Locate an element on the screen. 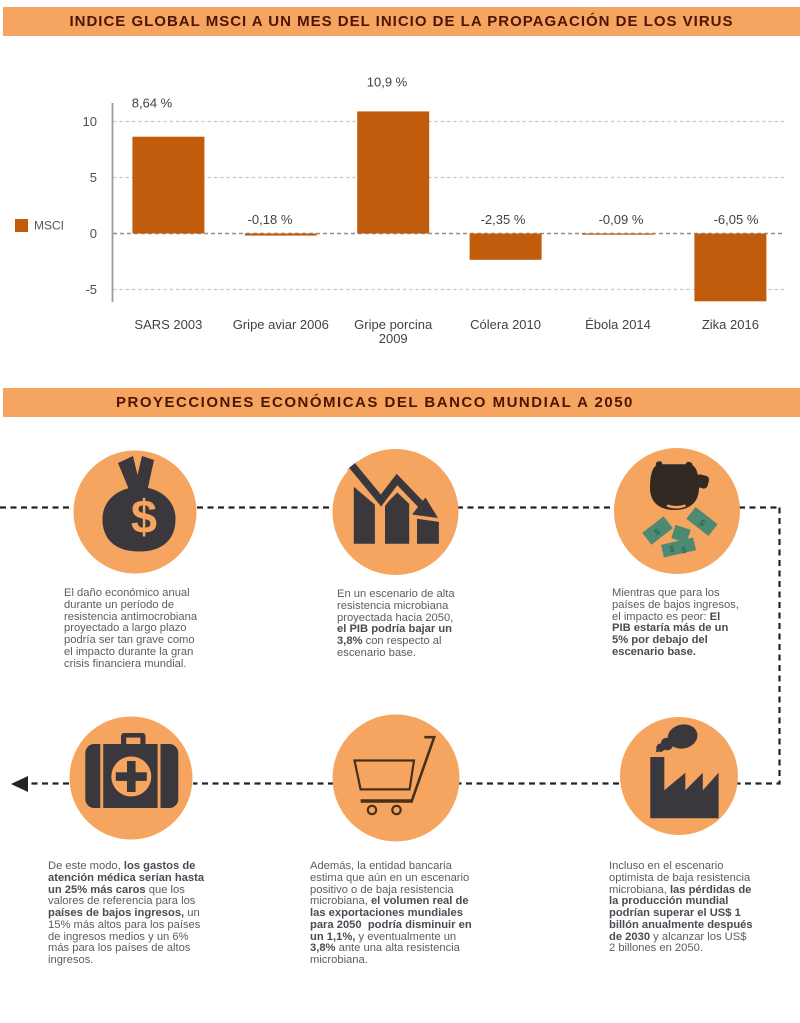  svg-text: -6,05 % is located at coordinates (736, 219).